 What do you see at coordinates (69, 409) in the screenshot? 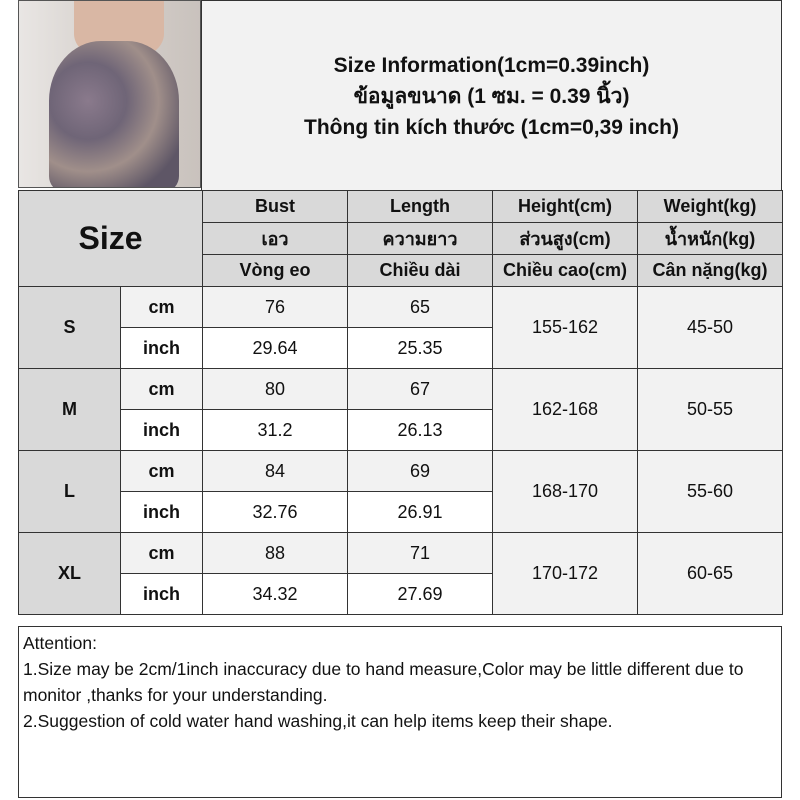
I see `size-label: M` at bounding box center [69, 409].